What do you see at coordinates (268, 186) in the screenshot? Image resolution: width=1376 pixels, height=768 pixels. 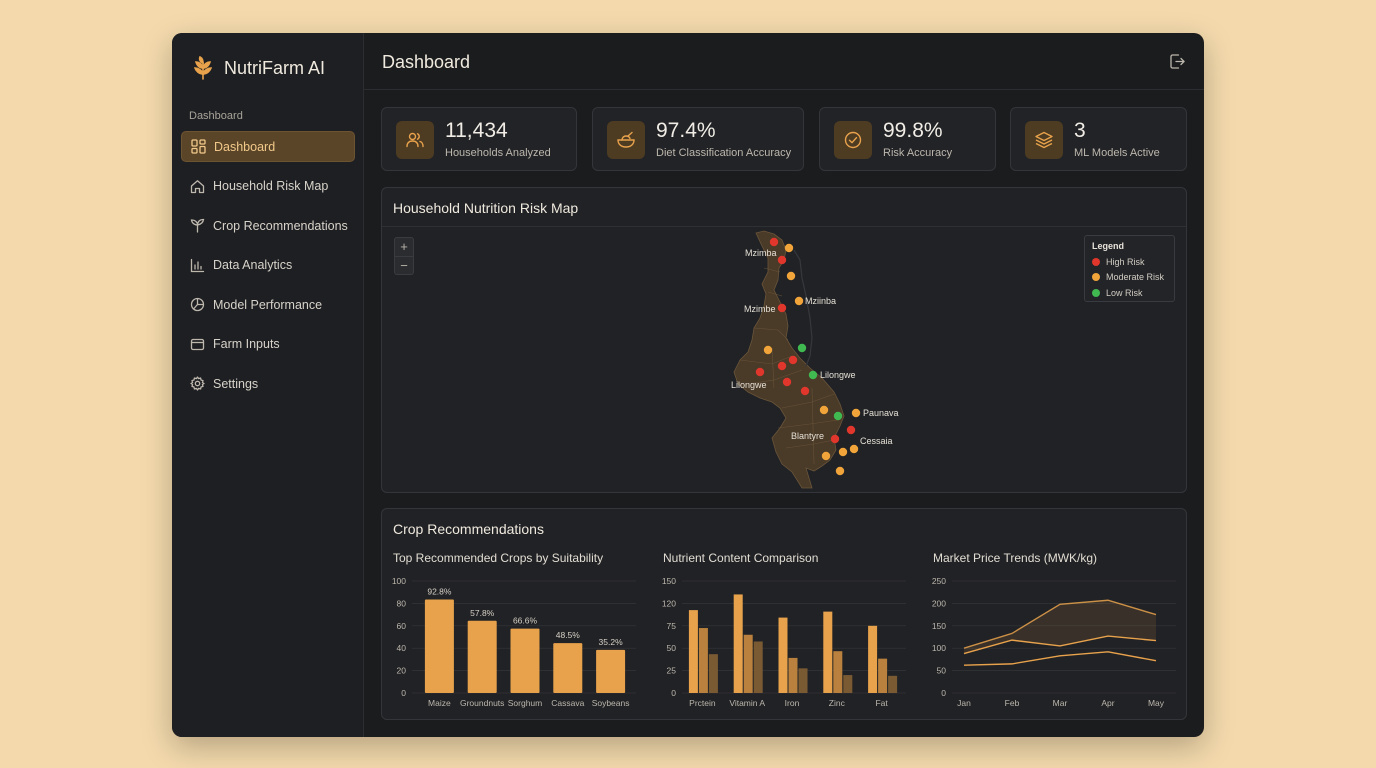 I see `sidebar-item-household-risk-map: Household Risk Map` at bounding box center [268, 186].